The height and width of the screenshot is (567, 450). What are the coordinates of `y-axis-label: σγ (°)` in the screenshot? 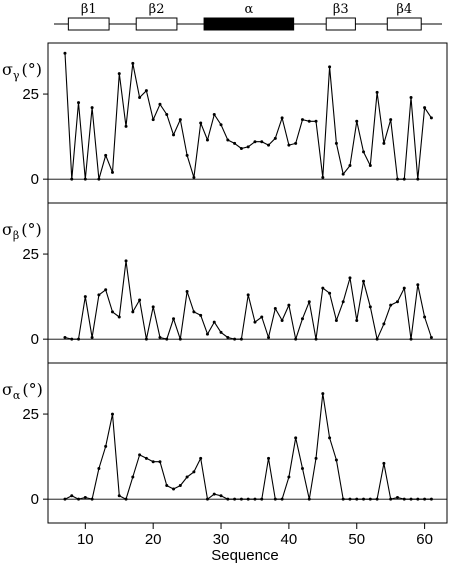 It's located at (22, 71).